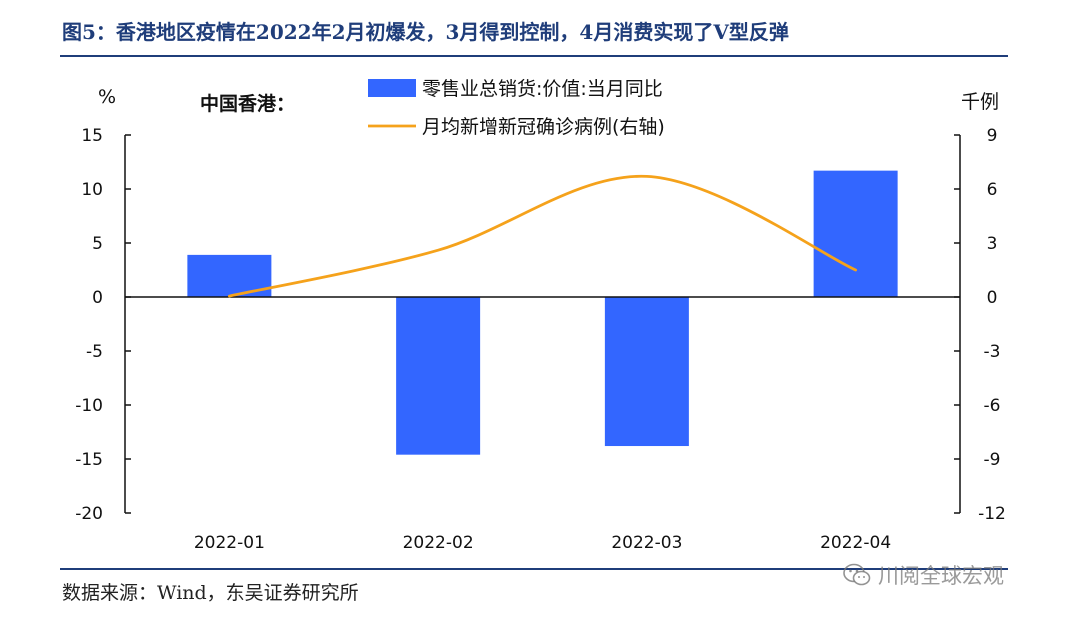 The image size is (1080, 619). Describe the element at coordinates (857, 574) in the screenshot. I see `wechat-icon` at that location.